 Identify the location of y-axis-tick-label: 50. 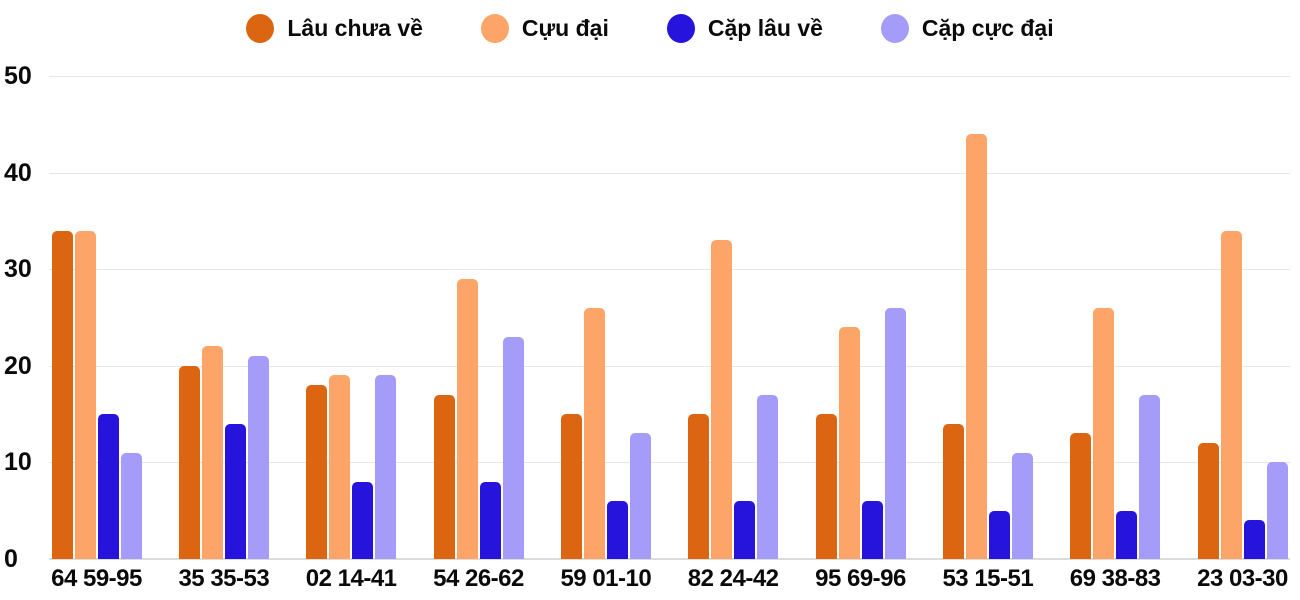
(18, 76).